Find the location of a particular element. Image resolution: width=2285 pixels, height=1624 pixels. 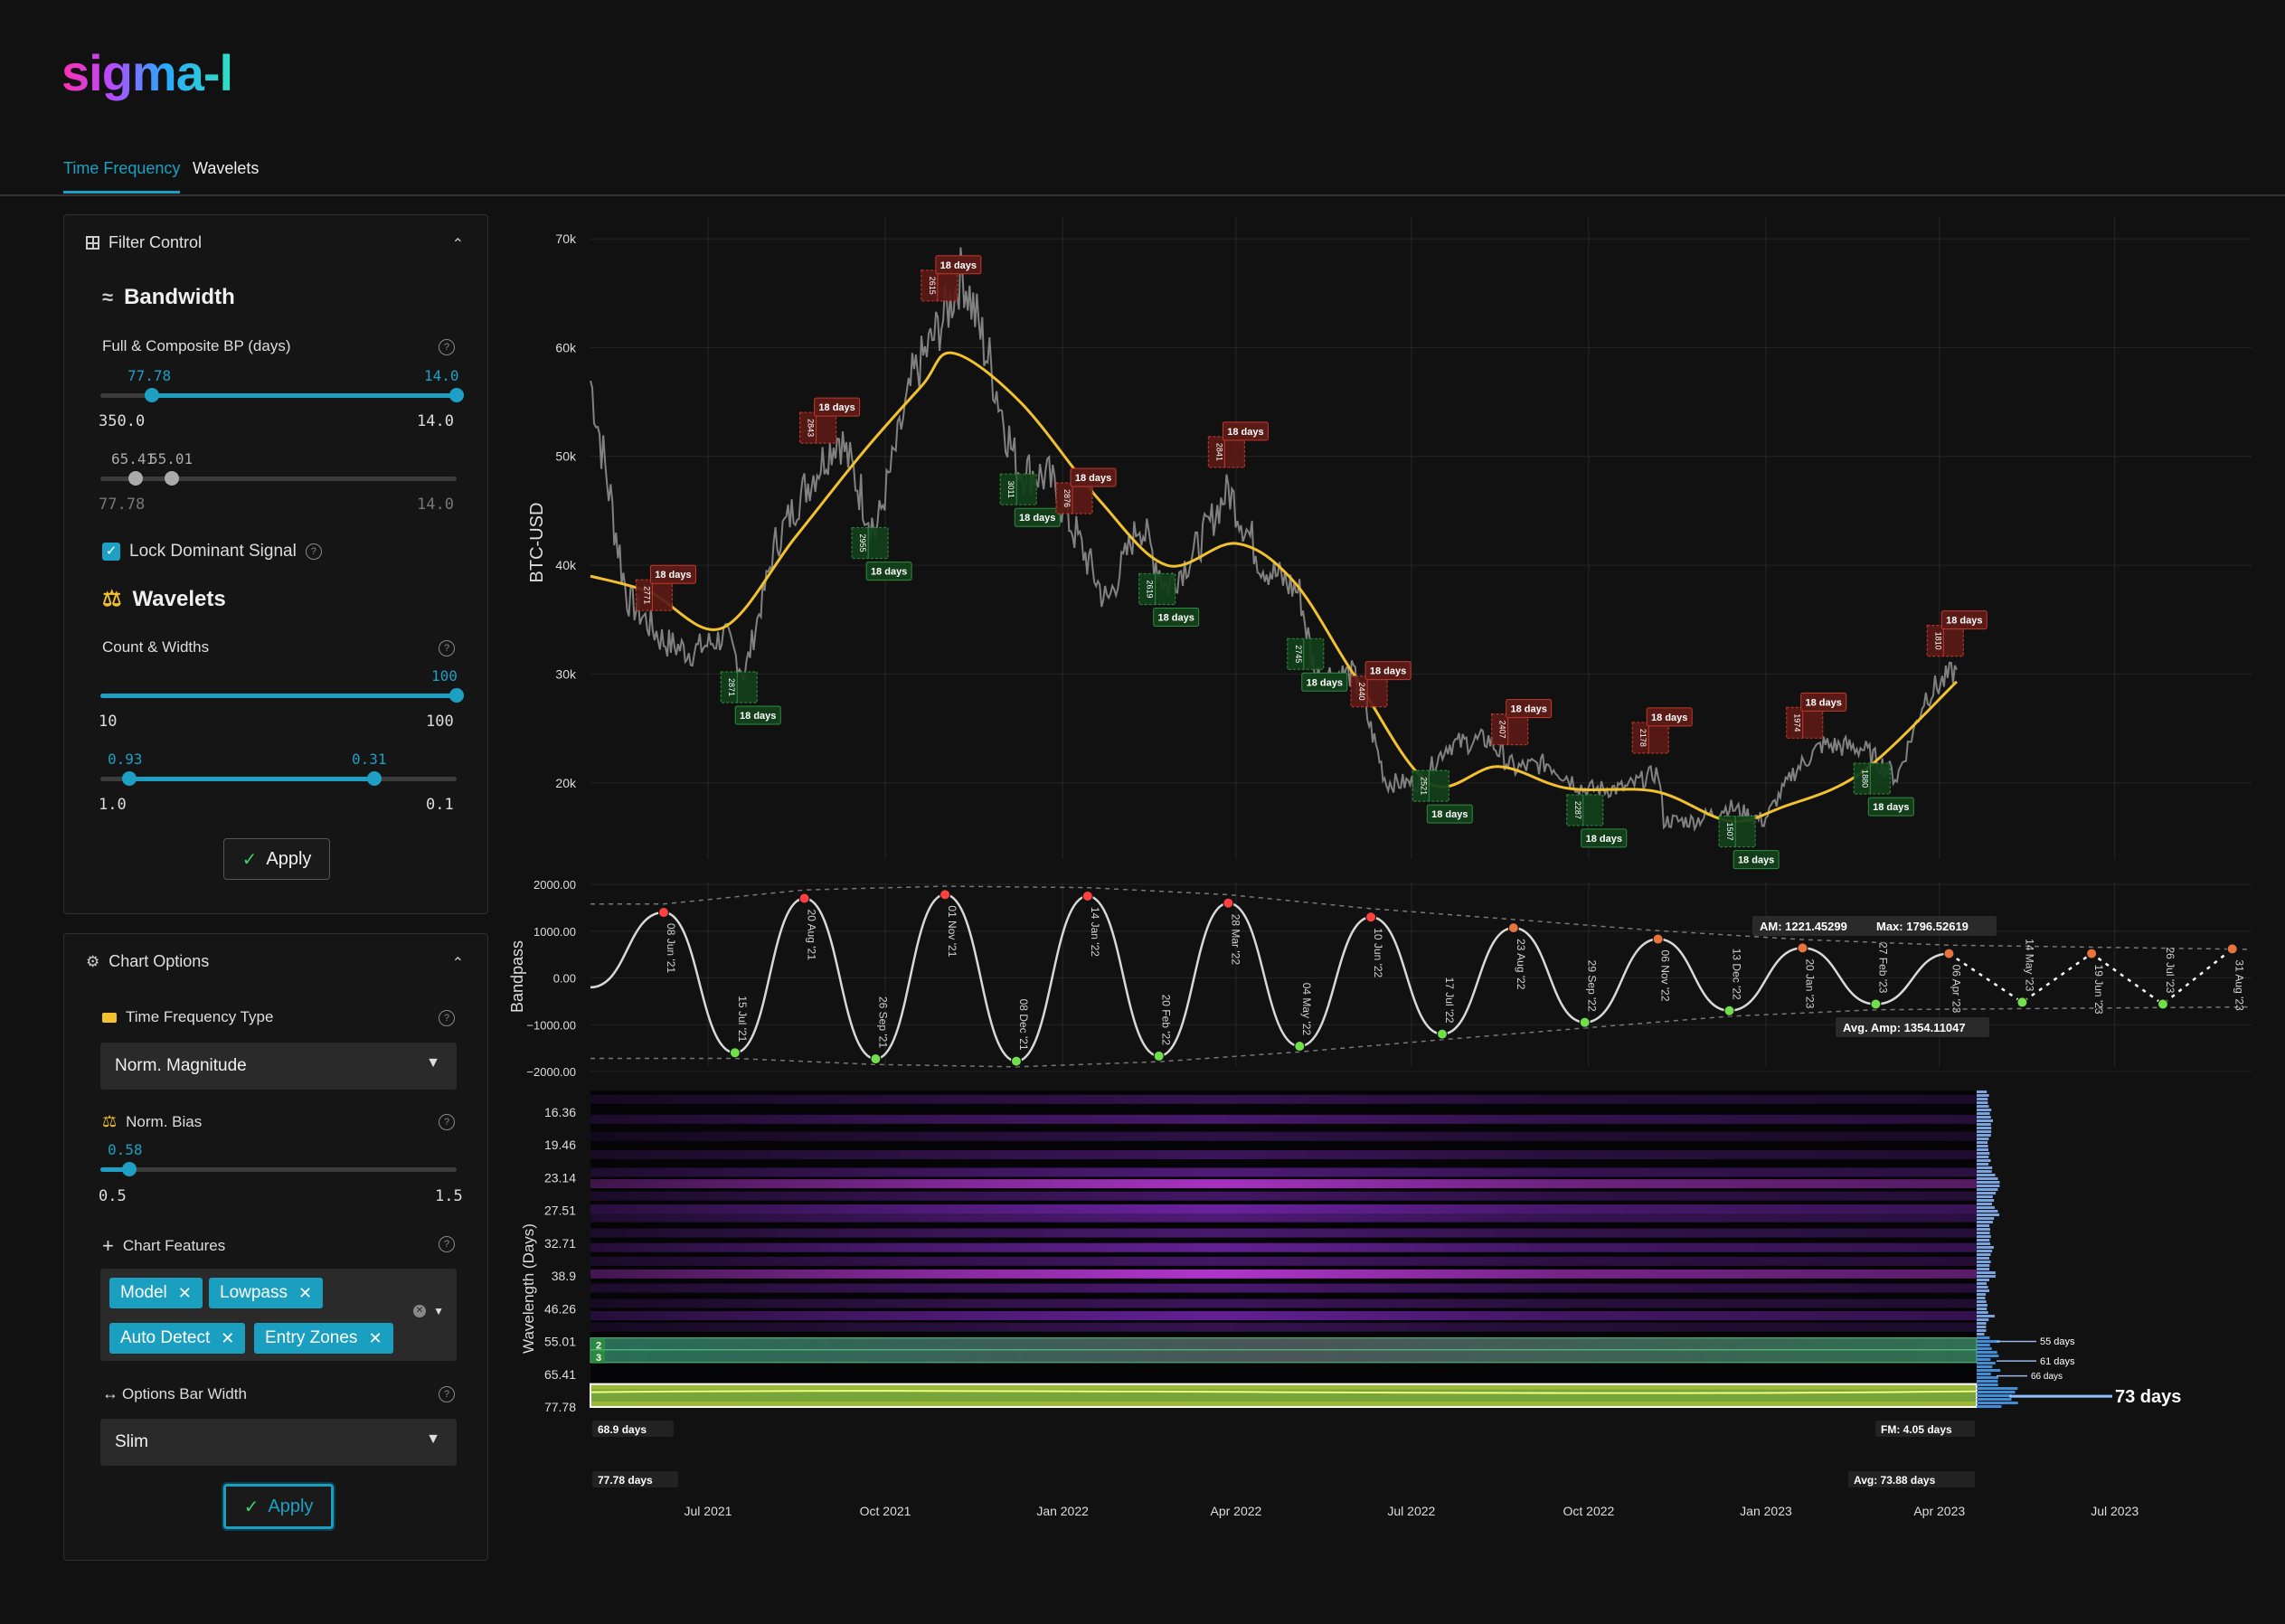

entry-zone-trough: 1507 18 days is located at coordinates (1749, 843).